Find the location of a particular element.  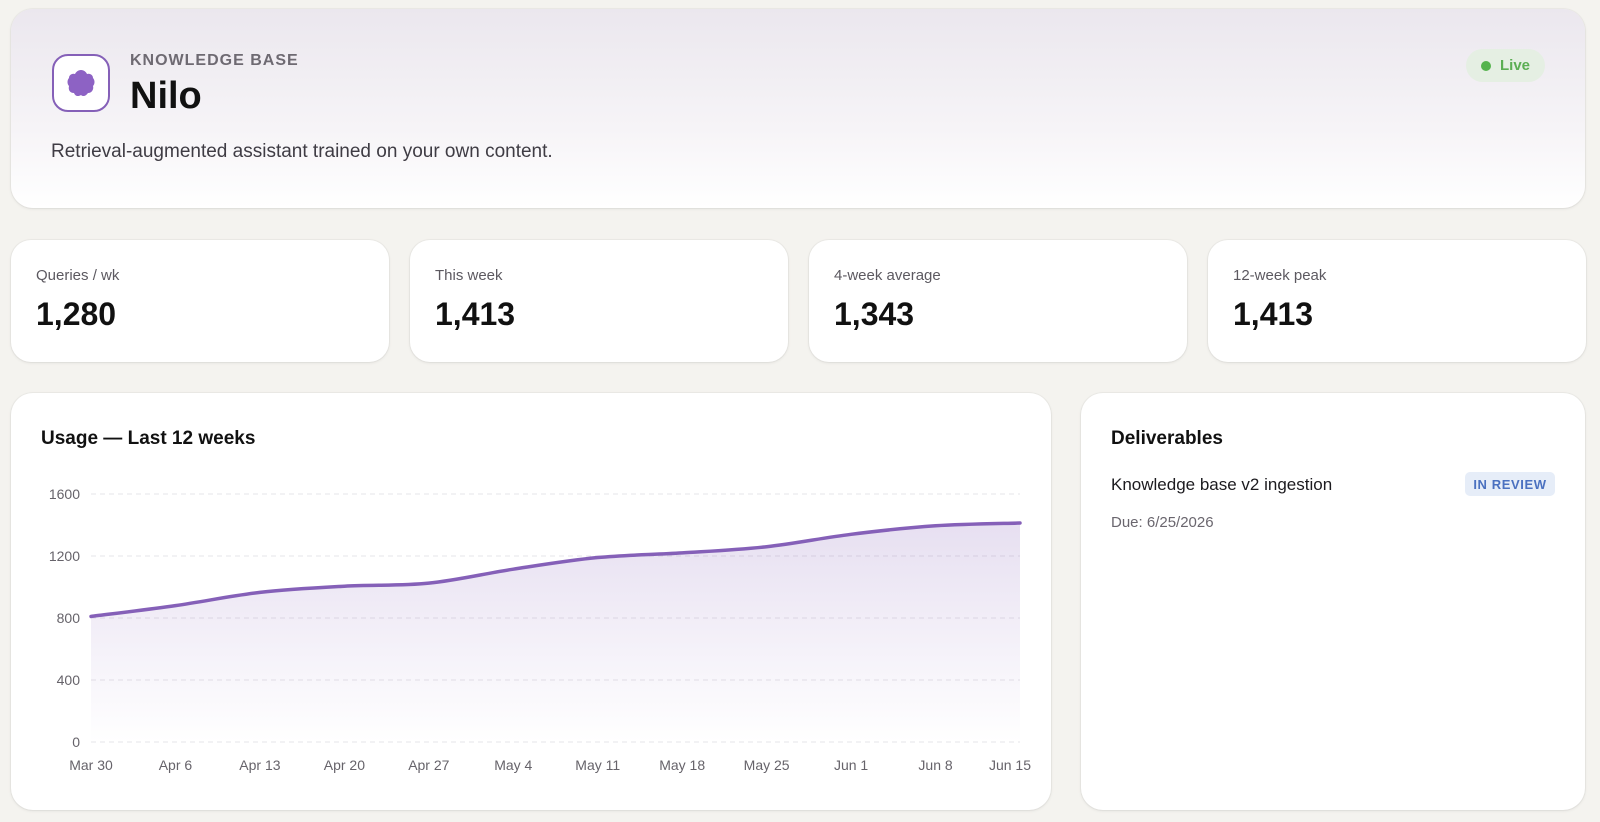

y-tick-label: 1200 is located at coordinates (64, 556).